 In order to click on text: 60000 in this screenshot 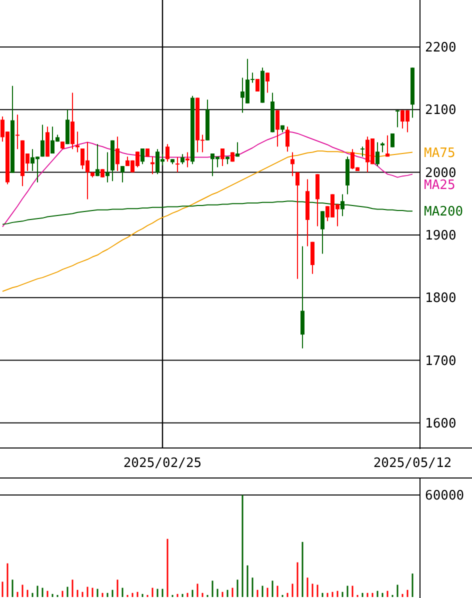, I will do `click(444, 496)`.